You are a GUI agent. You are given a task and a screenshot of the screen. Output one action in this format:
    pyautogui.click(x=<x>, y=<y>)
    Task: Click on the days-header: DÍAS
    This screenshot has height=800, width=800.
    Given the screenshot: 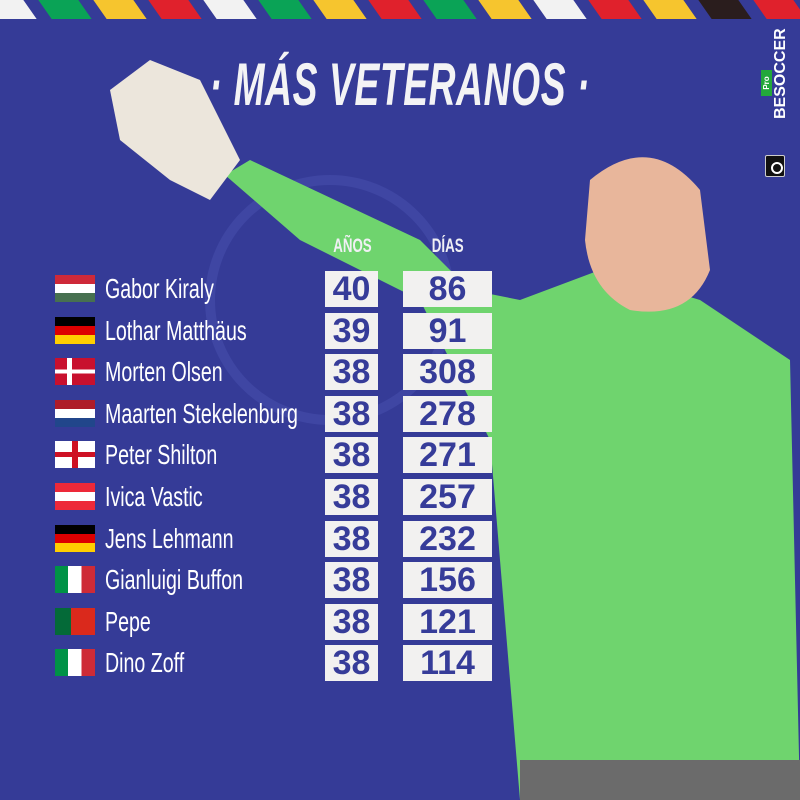 What is the action you would take?
    pyautogui.click(x=447, y=246)
    